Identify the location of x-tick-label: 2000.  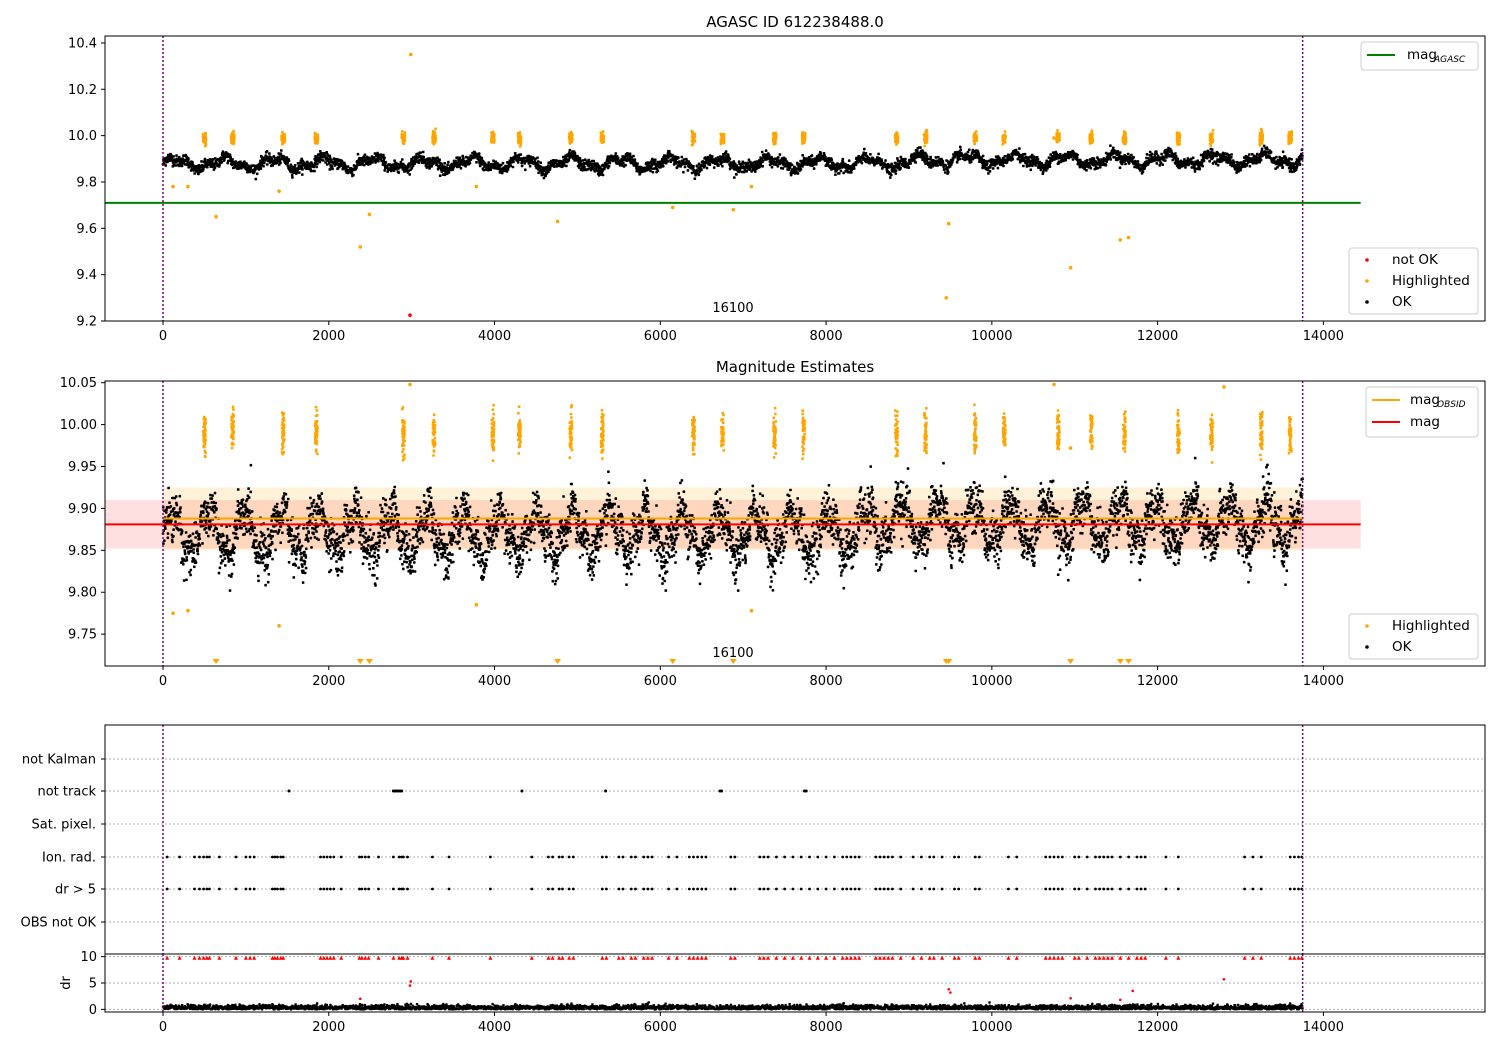
(328, 336).